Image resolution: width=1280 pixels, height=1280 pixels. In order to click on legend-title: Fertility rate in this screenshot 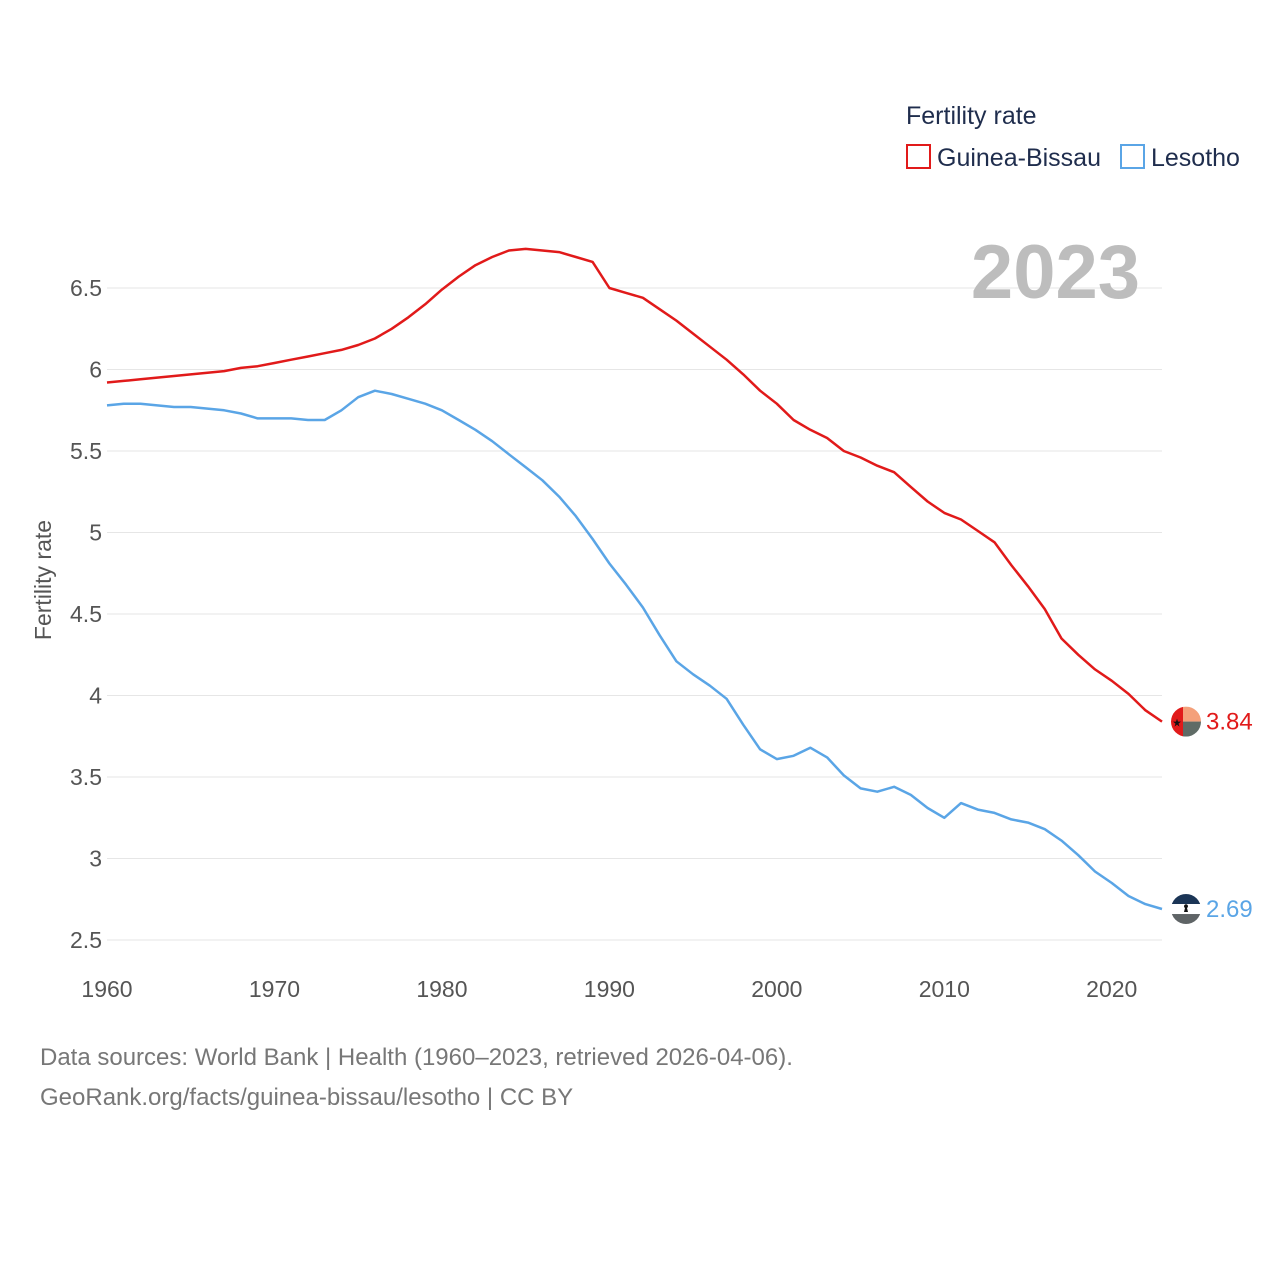, I will do `click(971, 116)`.